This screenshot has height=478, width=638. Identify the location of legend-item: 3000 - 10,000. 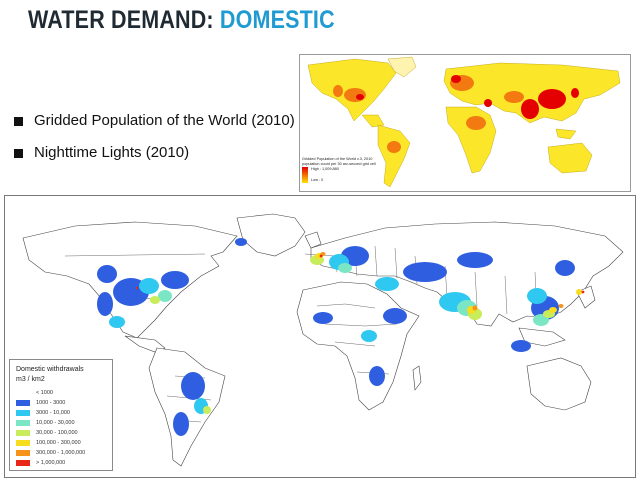
(61, 413).